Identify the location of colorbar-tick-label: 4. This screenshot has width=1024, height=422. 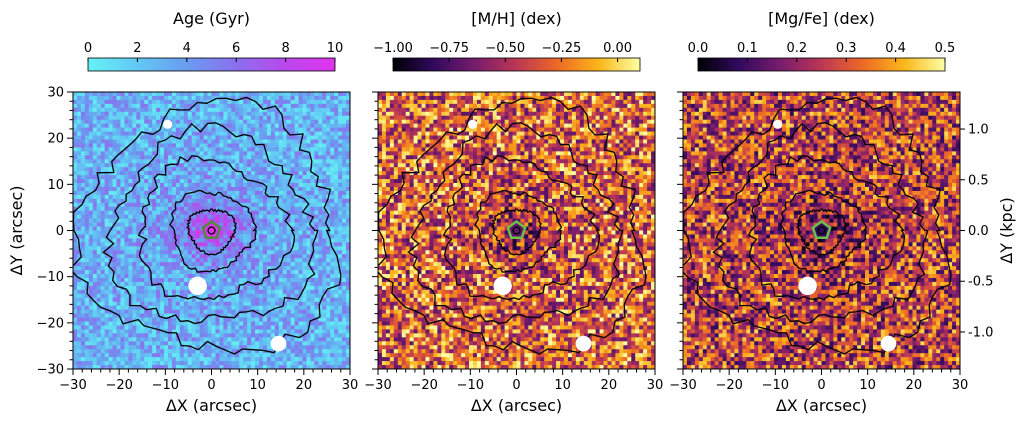
(187, 48).